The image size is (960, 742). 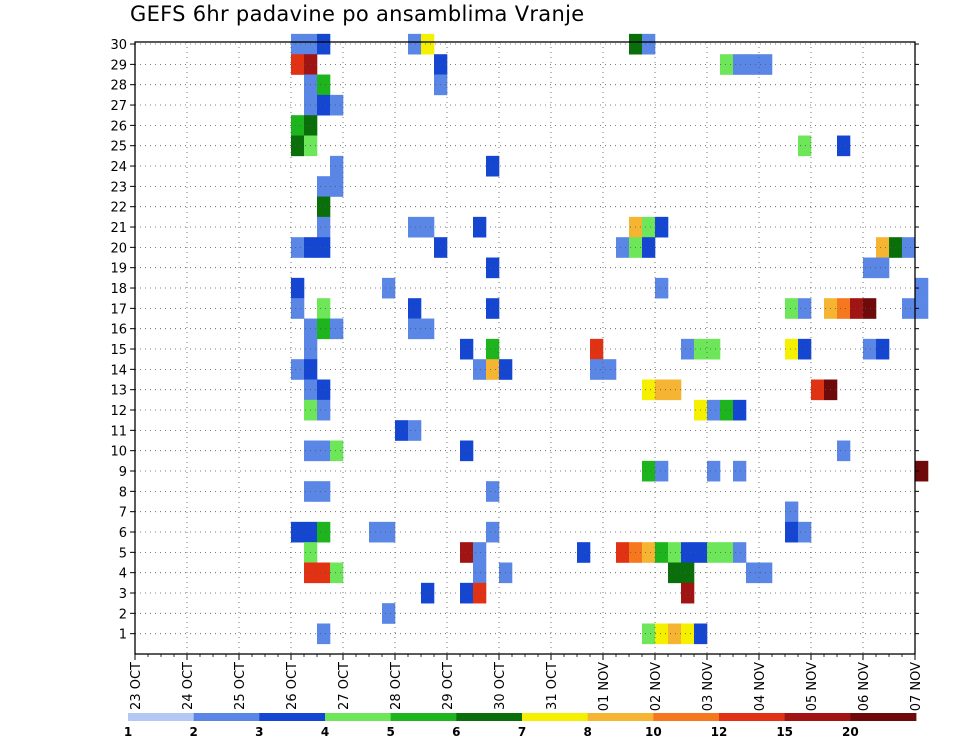 What do you see at coordinates (456, 732) in the screenshot?
I see `colorbar-label: 6` at bounding box center [456, 732].